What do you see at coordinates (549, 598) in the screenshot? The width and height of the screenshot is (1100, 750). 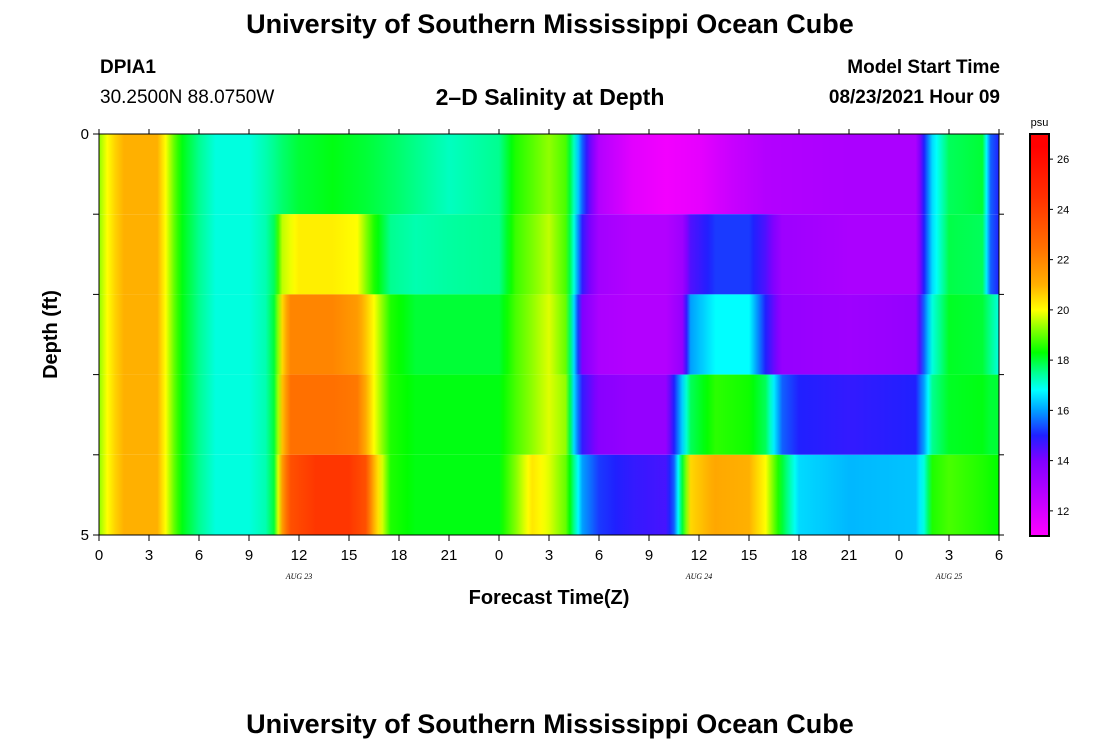 I see `x-axis-title: Forecast Time(Z)` at bounding box center [549, 598].